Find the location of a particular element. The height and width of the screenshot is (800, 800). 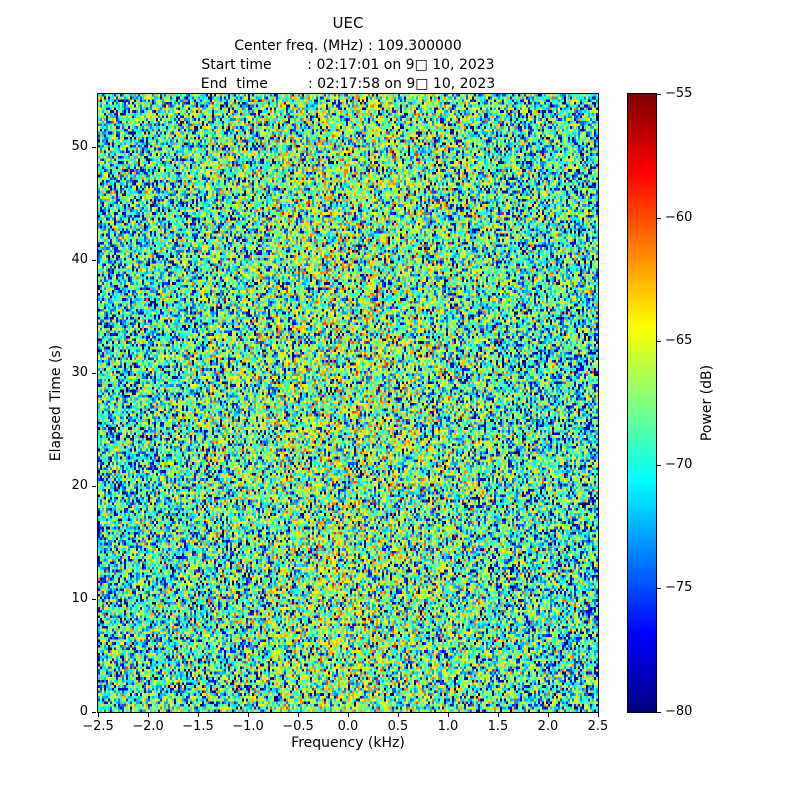

colorbar is located at coordinates (642, 403).